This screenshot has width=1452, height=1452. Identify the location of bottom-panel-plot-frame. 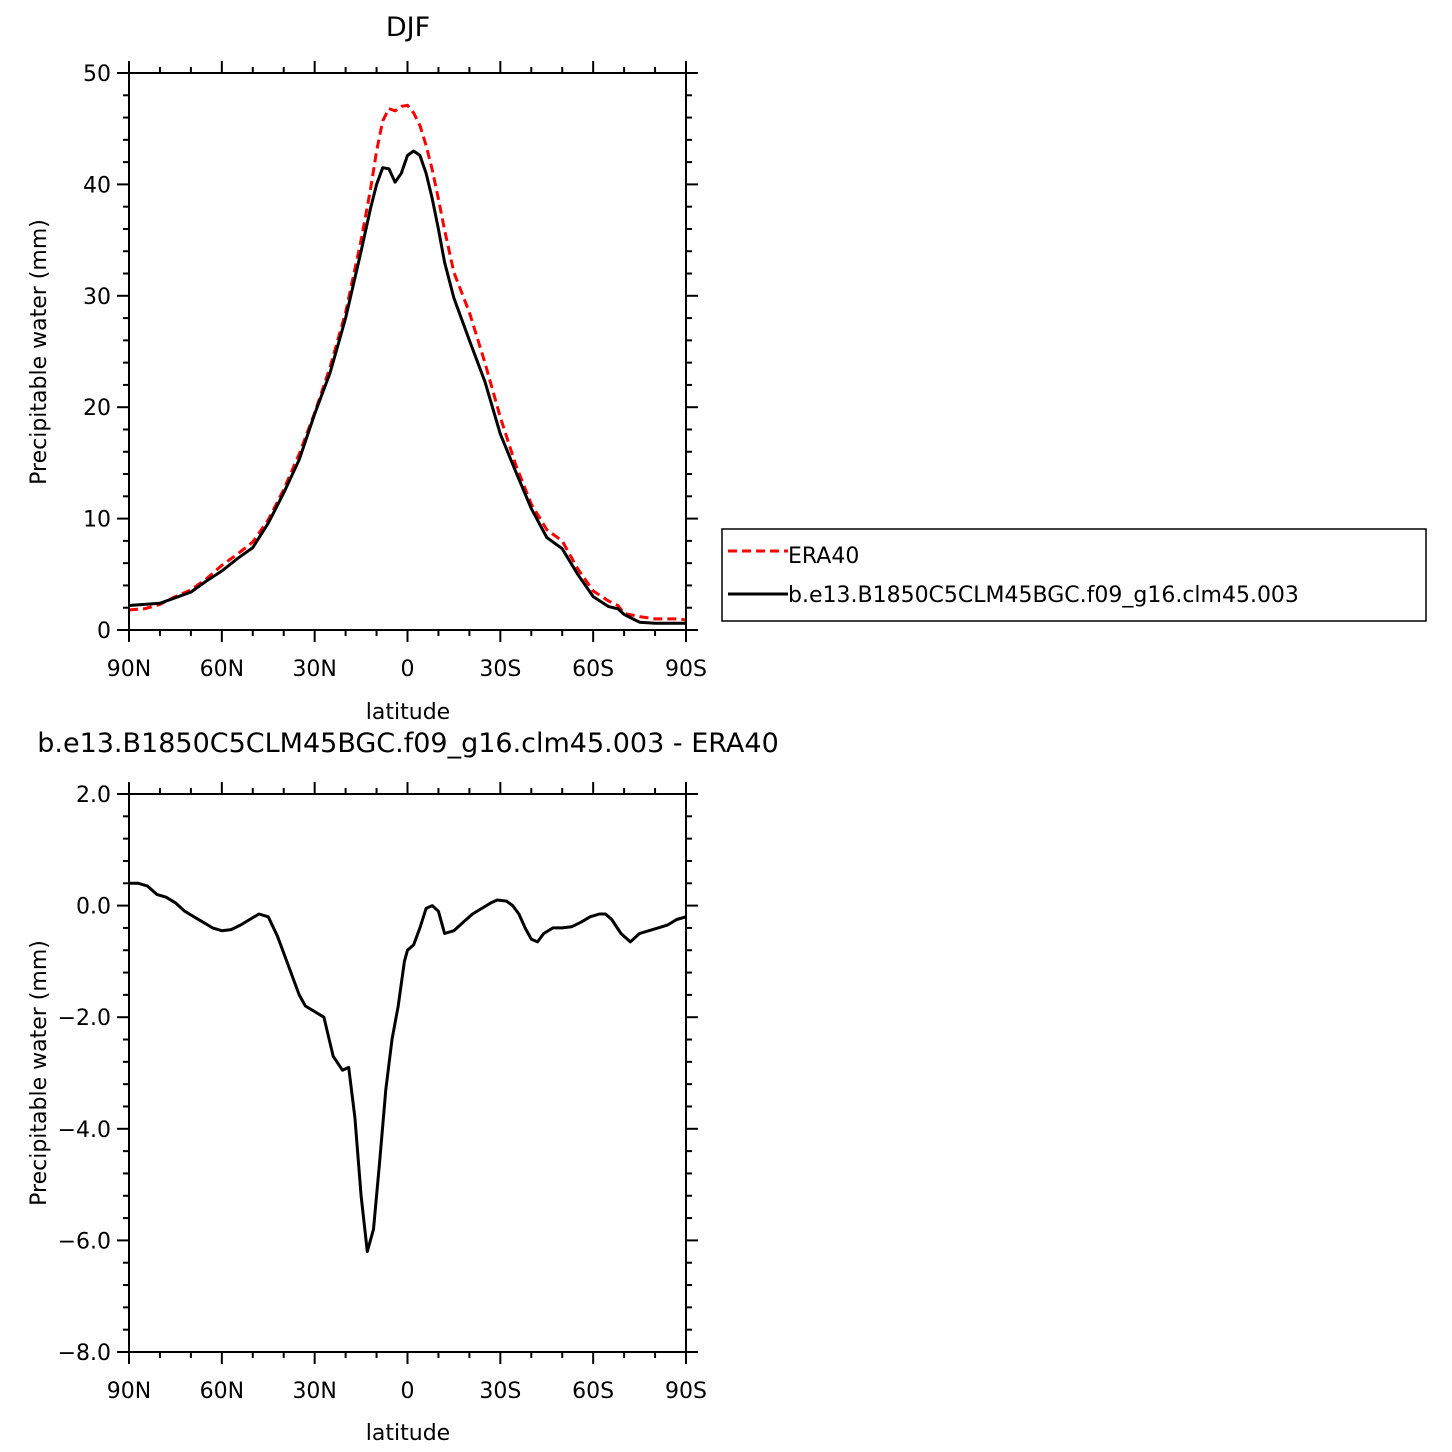
(407, 1073).